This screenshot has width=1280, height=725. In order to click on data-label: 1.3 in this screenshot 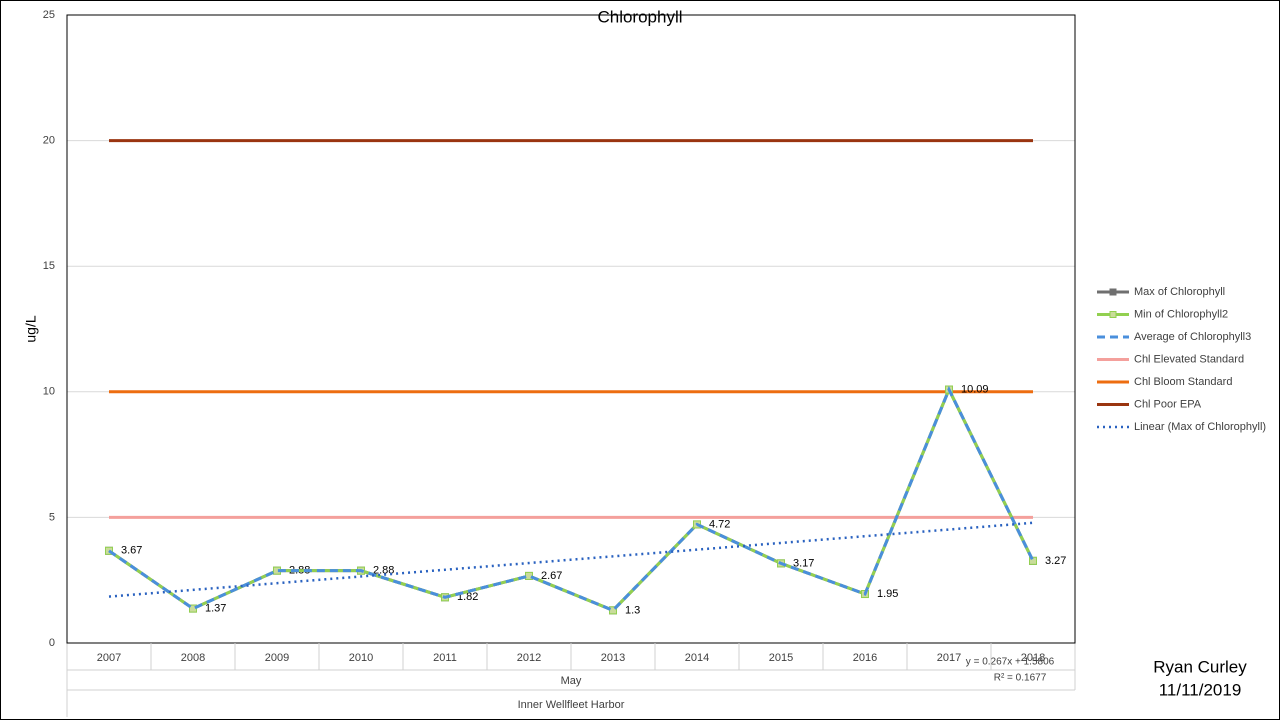, I will do `click(632, 610)`.